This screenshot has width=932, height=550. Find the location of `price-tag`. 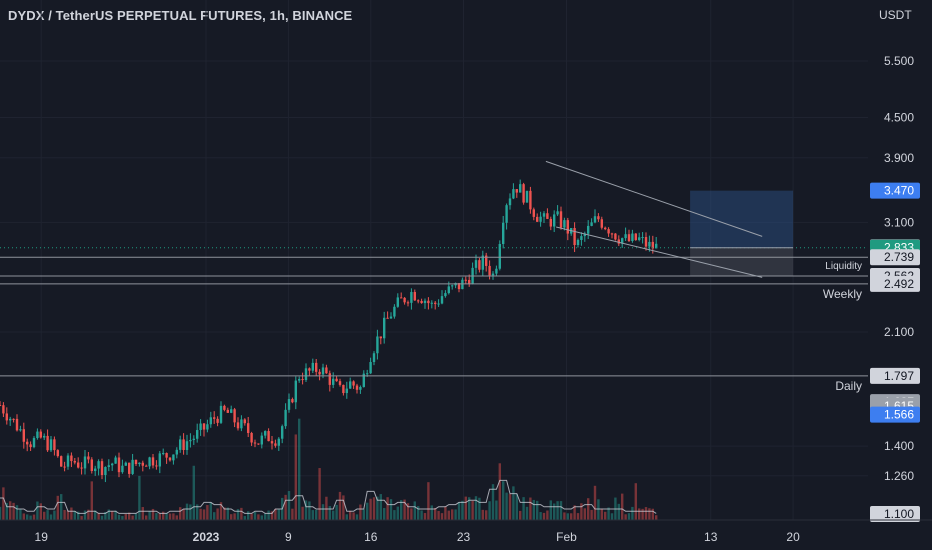

price-tag is located at coordinates (895, 190).